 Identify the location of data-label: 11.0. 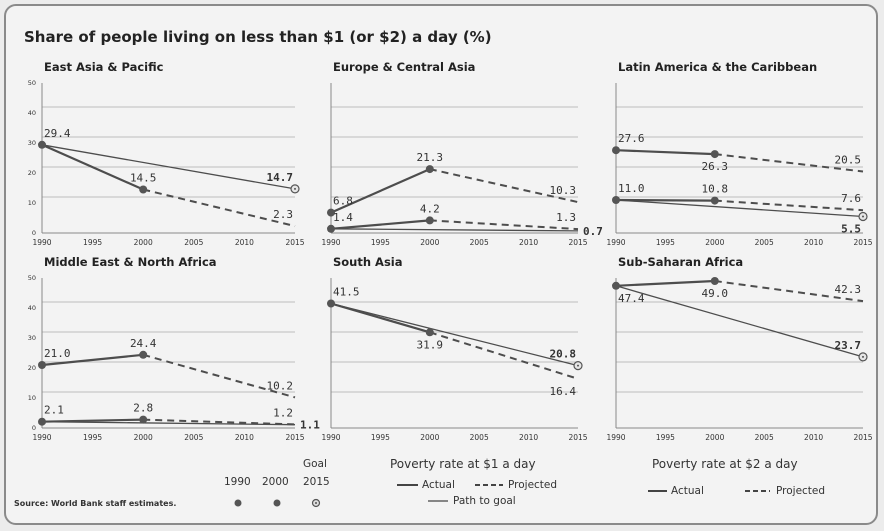
(631, 188).